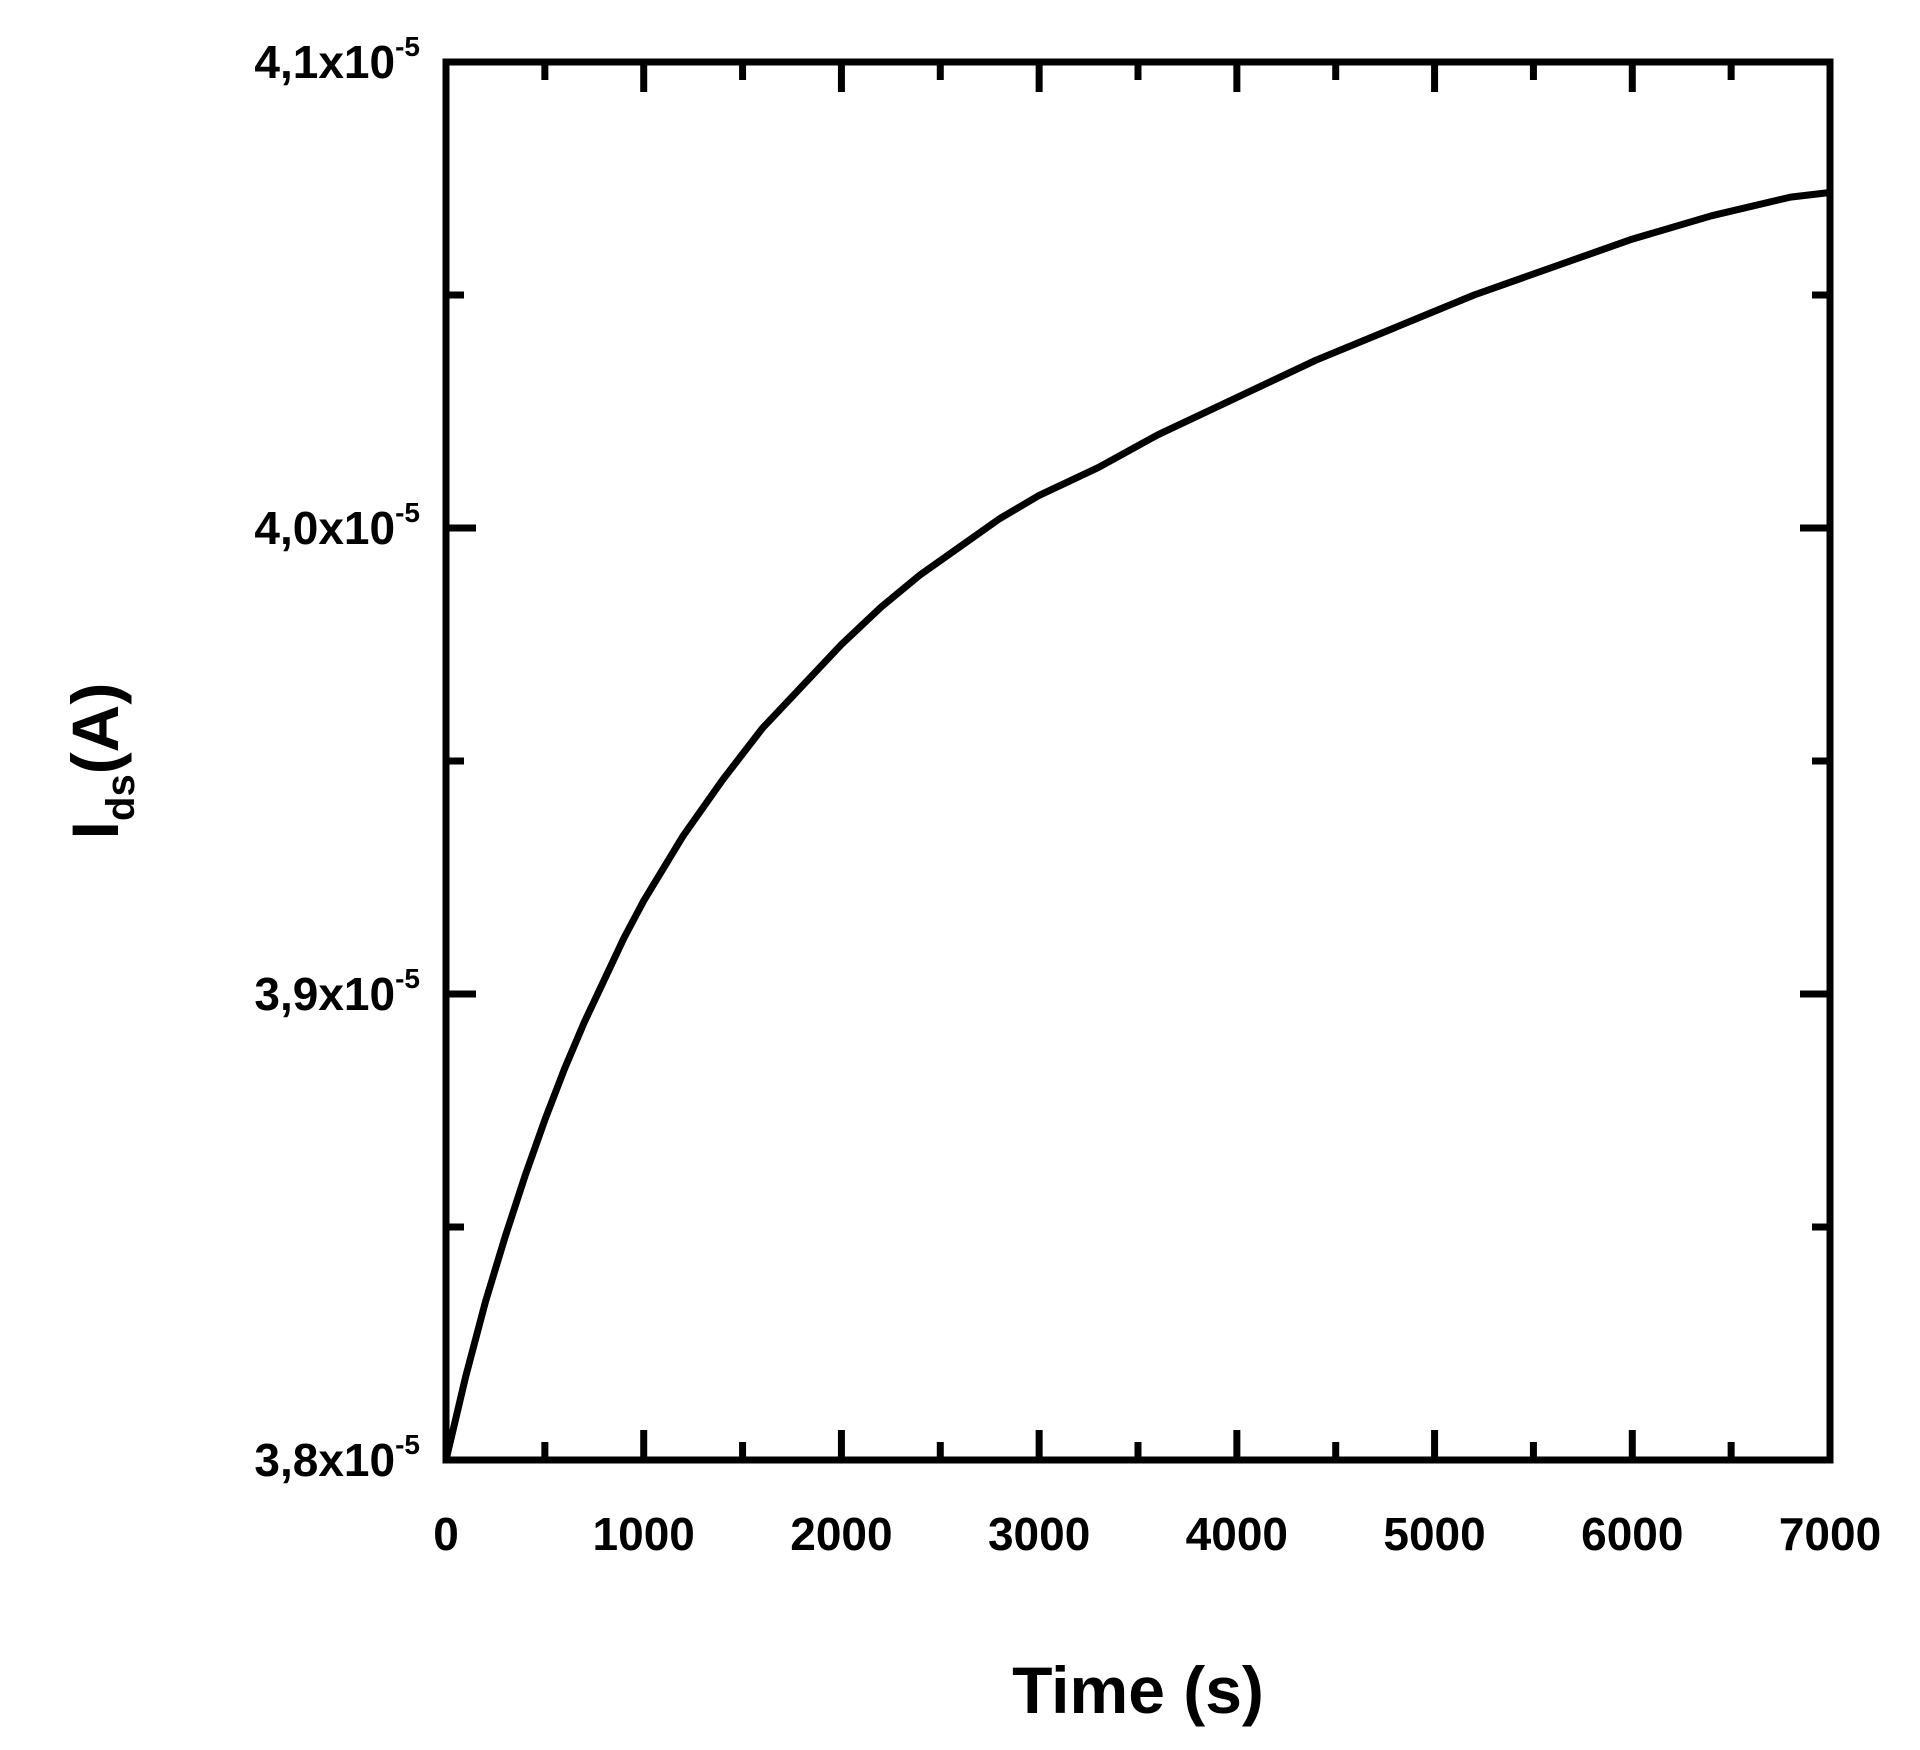  What do you see at coordinates (1237, 1534) in the screenshot?
I see `x-tick-label: 4000` at bounding box center [1237, 1534].